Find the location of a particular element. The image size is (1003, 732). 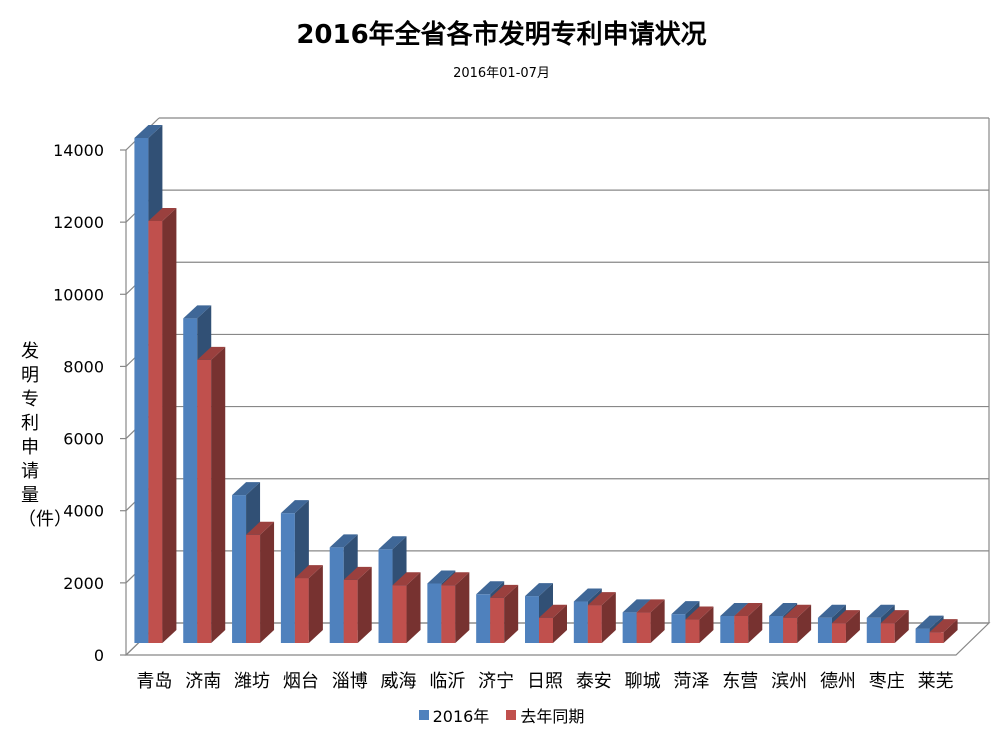

legend-swatch-last-year is located at coordinates (511, 715).